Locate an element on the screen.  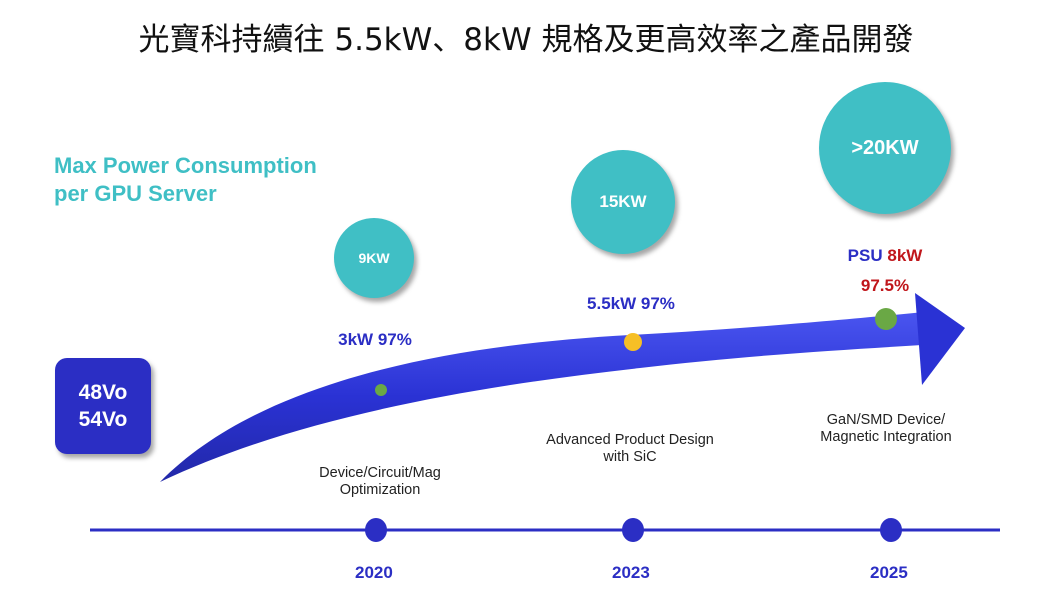
year-label-2020: 2020 is located at coordinates (374, 572).